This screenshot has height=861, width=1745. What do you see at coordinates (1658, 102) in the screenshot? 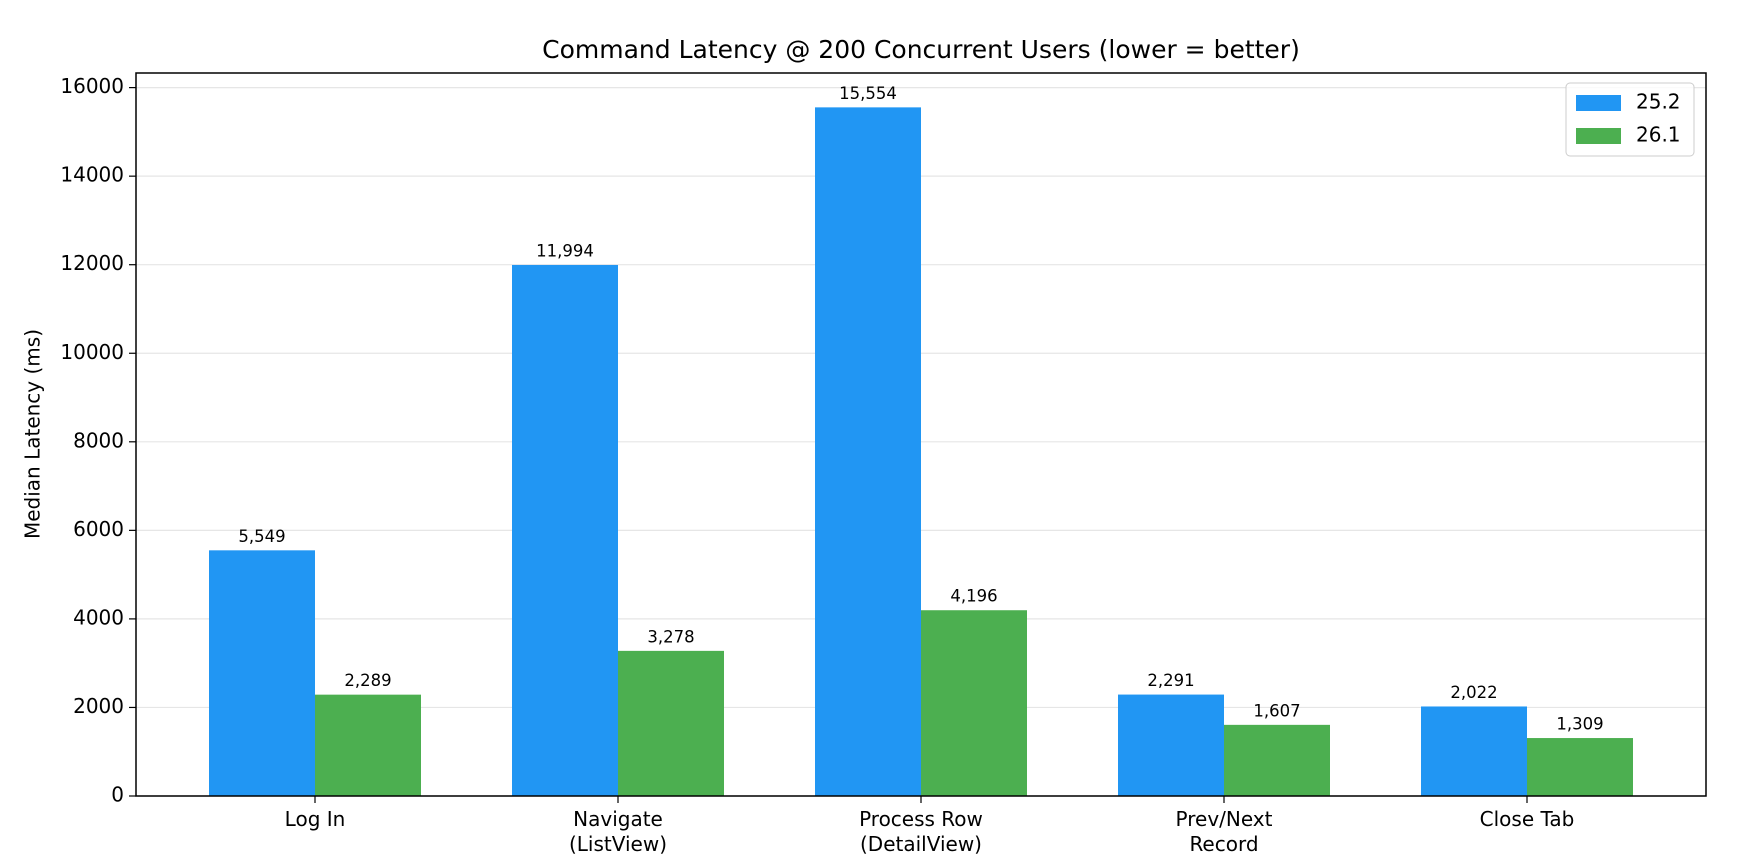
I see `legend-label: 25.2` at bounding box center [1658, 102].